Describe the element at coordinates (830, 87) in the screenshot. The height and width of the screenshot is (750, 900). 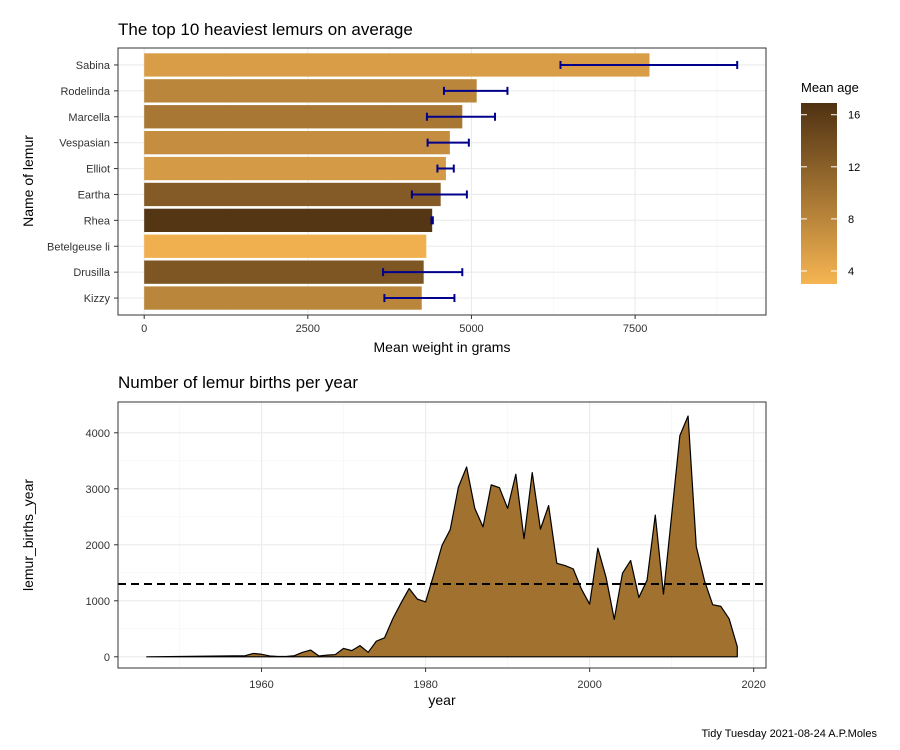
I see `legend-title: Mean age` at that location.